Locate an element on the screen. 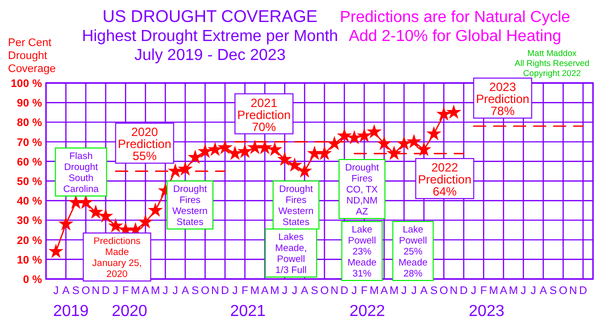  y-tick-label: 40 % is located at coordinates (29, 202).